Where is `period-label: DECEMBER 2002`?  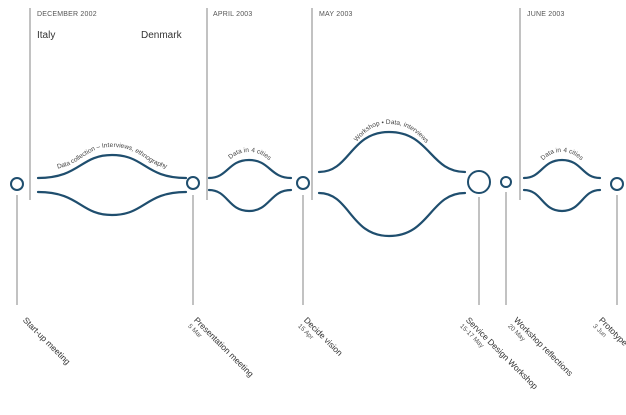
period-label: DECEMBER 2002 is located at coordinates (67, 14).